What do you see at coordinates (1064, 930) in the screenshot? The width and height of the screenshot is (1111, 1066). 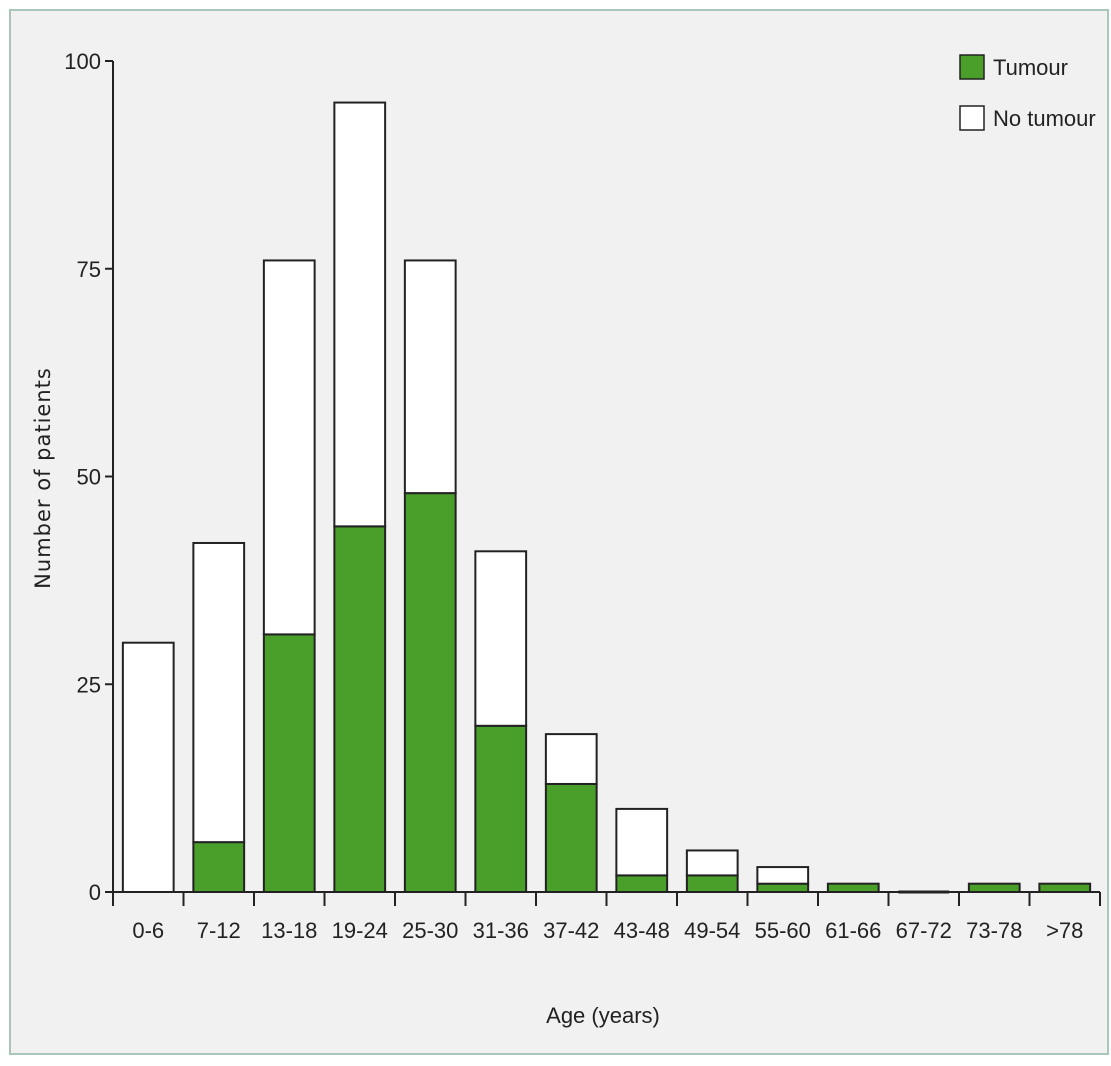 I see `x-tick-label: >78` at bounding box center [1064, 930].